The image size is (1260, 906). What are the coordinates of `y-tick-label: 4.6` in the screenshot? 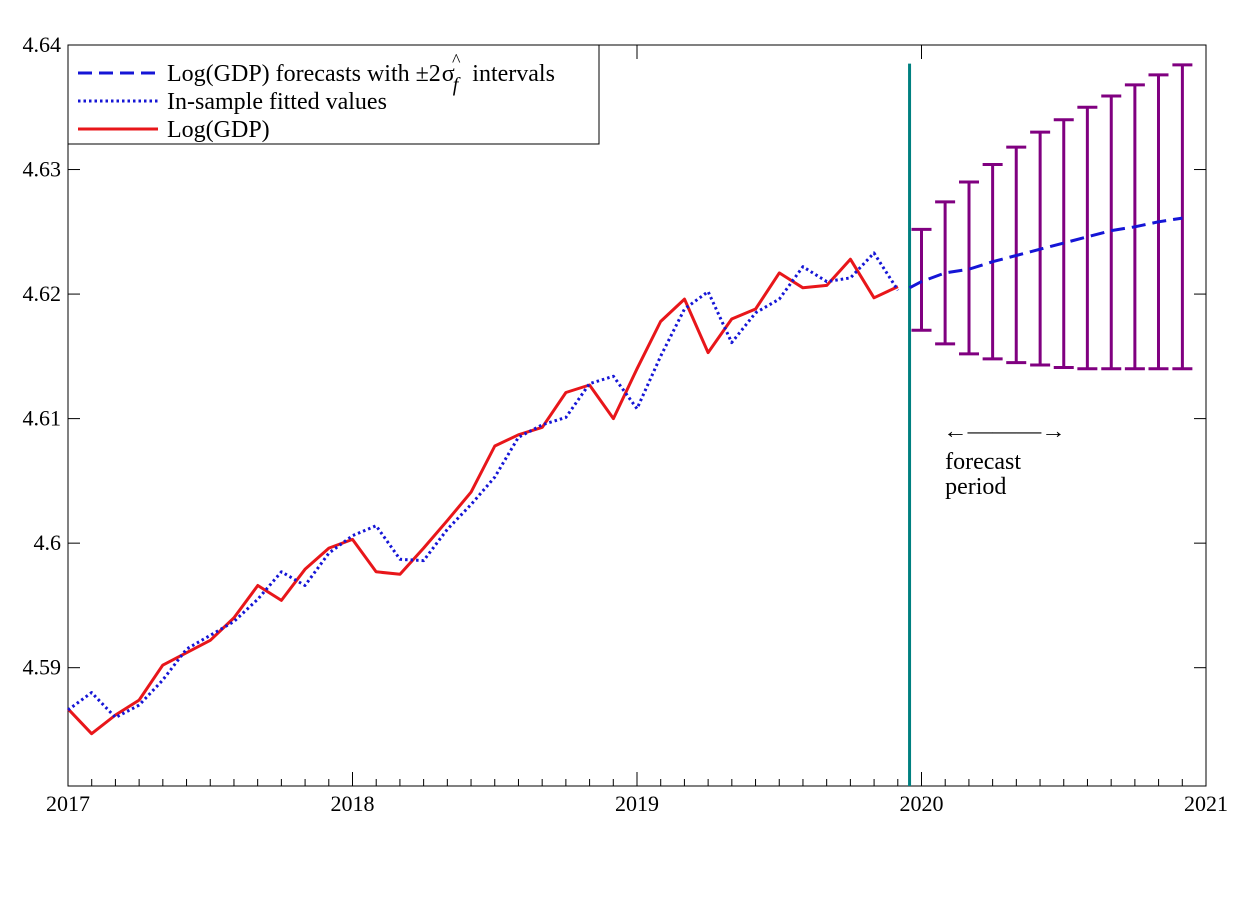 It's located at (48, 542).